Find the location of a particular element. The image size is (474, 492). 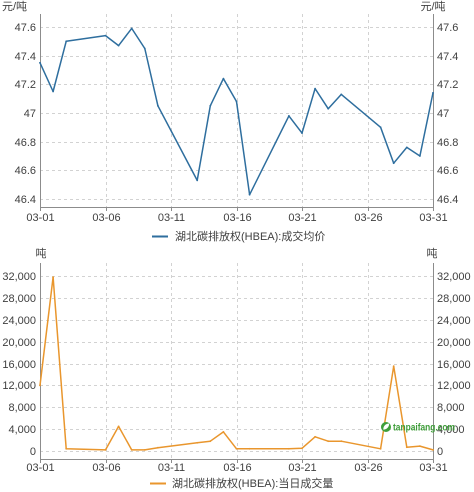

volume-y-tick-label-right: 24,000 is located at coordinates (454, 321).